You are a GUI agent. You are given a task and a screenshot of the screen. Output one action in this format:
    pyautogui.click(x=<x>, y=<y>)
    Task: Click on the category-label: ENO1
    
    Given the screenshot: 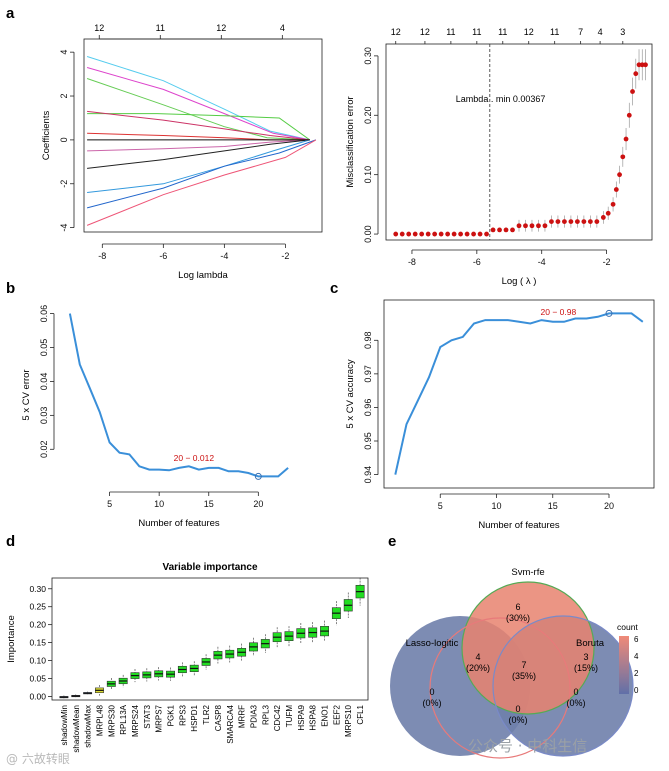 What is the action you would take?
    pyautogui.click(x=325, y=715)
    